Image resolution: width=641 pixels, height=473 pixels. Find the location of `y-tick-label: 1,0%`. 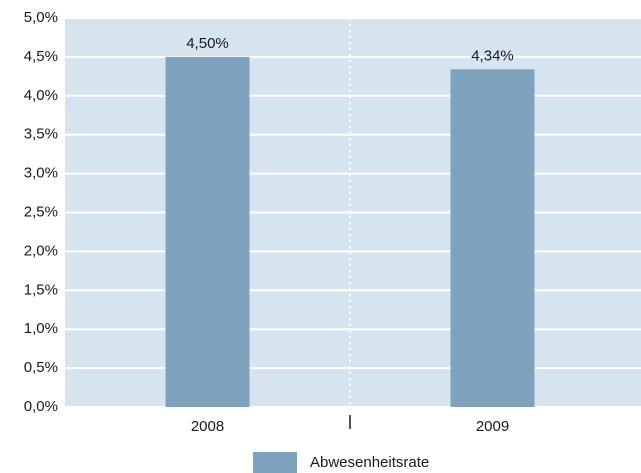

y-tick-label: 1,0% is located at coordinates (41, 328).